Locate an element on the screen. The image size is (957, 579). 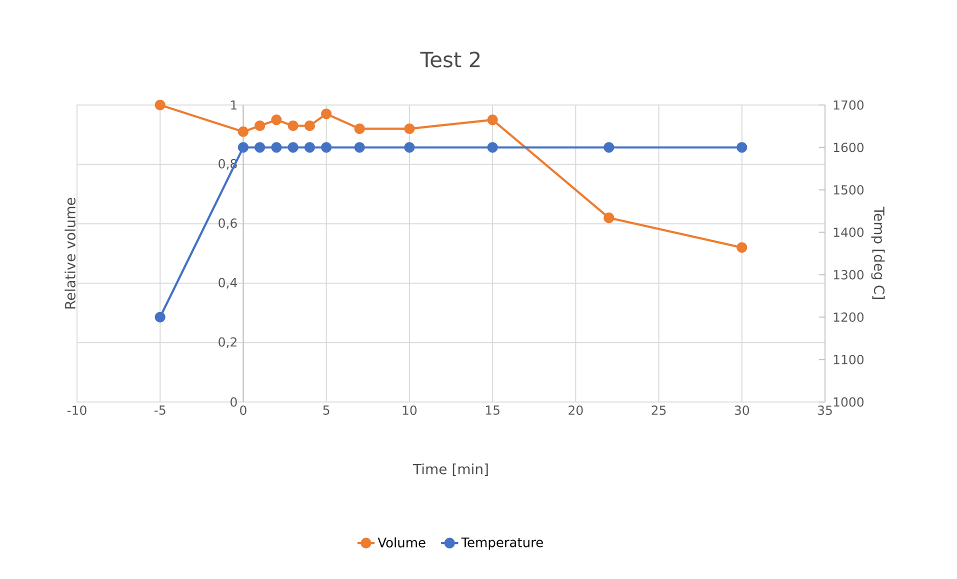
x-tick-label: 15 is located at coordinates (493, 410).